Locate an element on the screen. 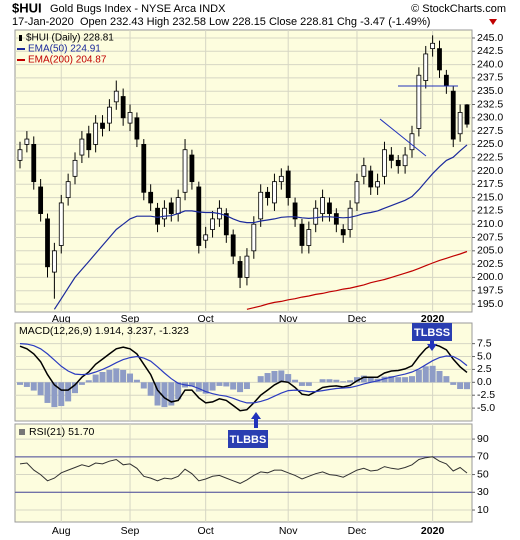 The height and width of the screenshot is (540, 520). trend-line is located at coordinates (403, 137).